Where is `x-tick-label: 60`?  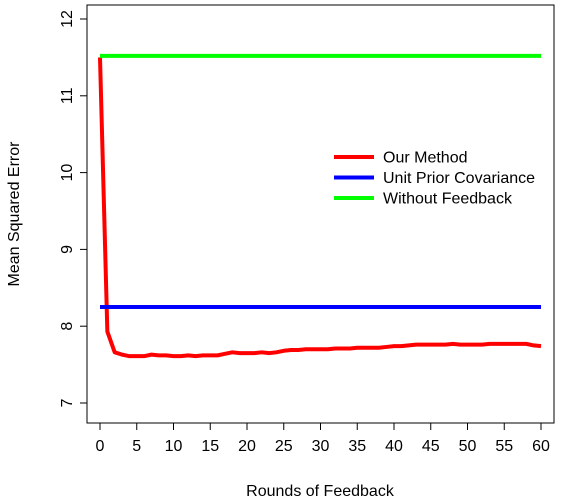 x-tick-label: 60 is located at coordinates (541, 446).